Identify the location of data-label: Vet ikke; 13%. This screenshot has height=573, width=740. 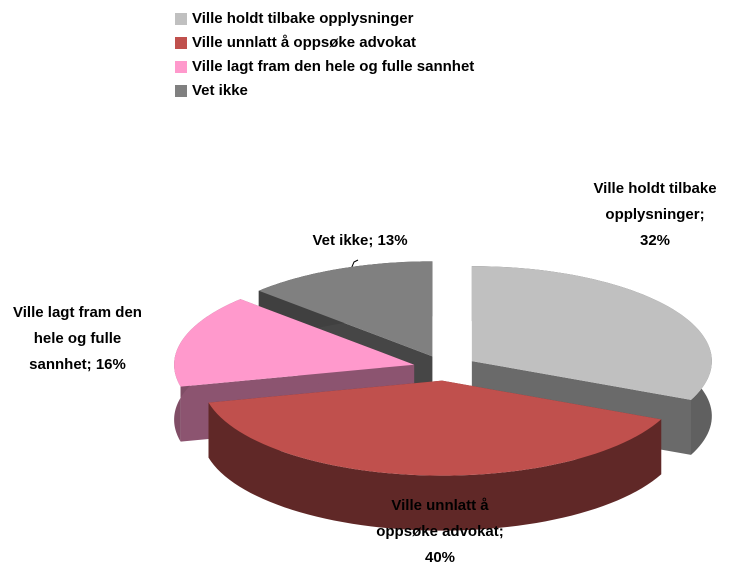
(360, 240).